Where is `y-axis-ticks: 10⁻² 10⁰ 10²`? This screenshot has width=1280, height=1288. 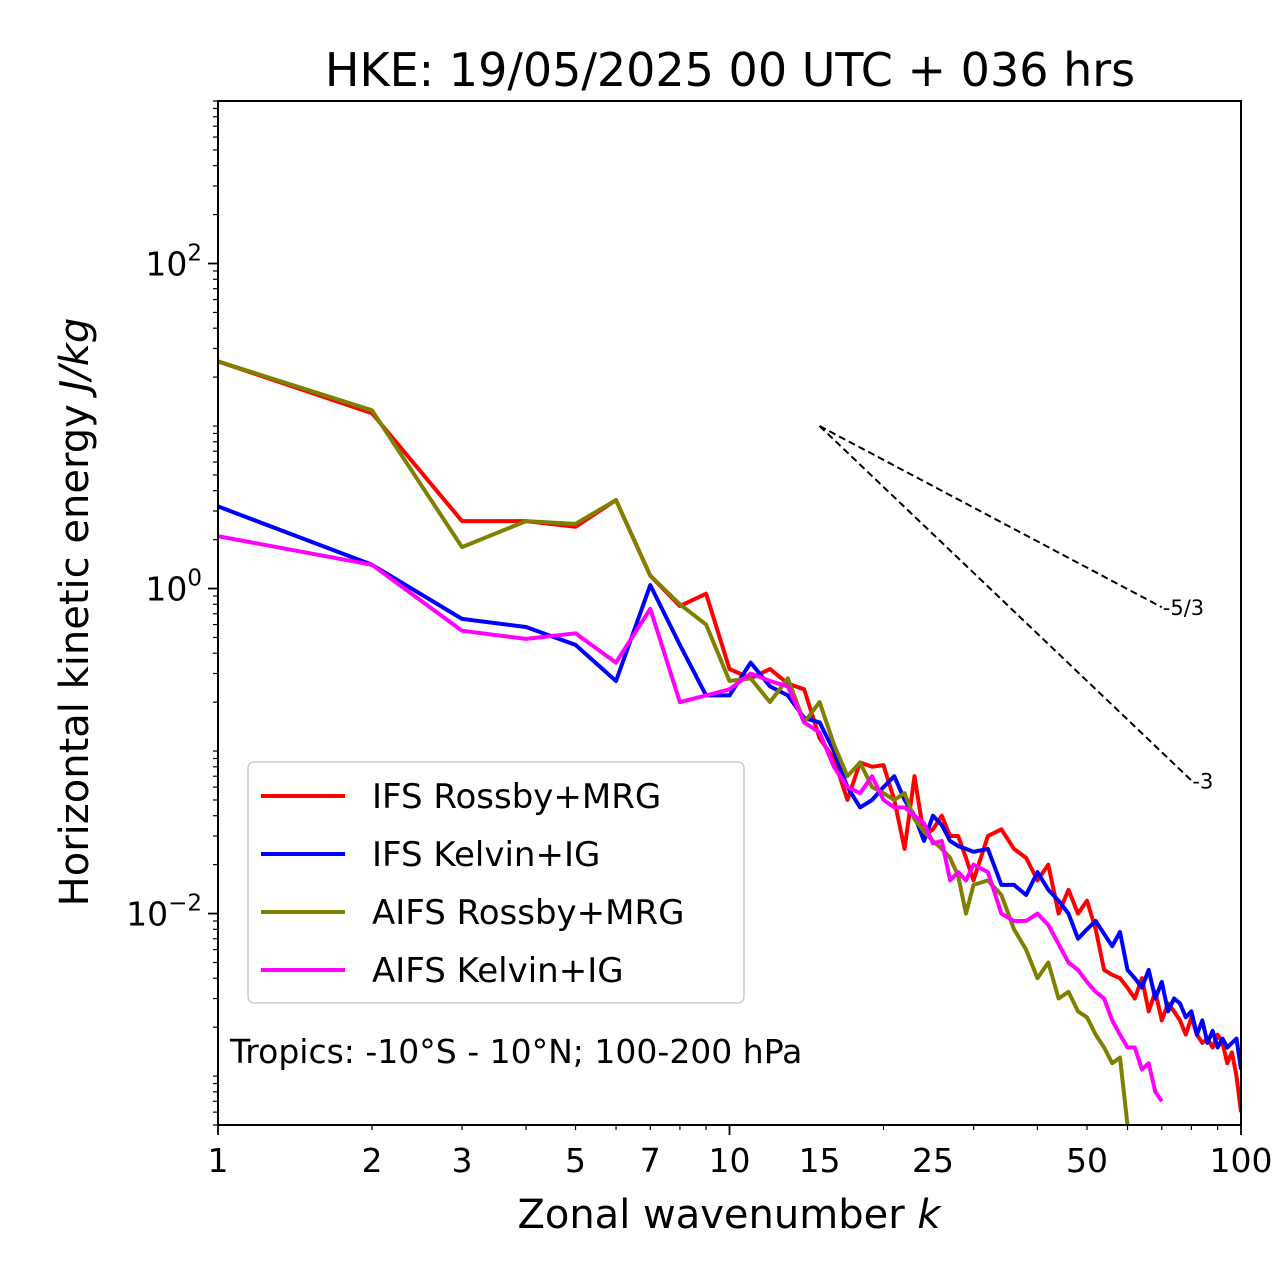
y-axis-ticks: 10⁻² 10⁰ 10² is located at coordinates (172, 613).